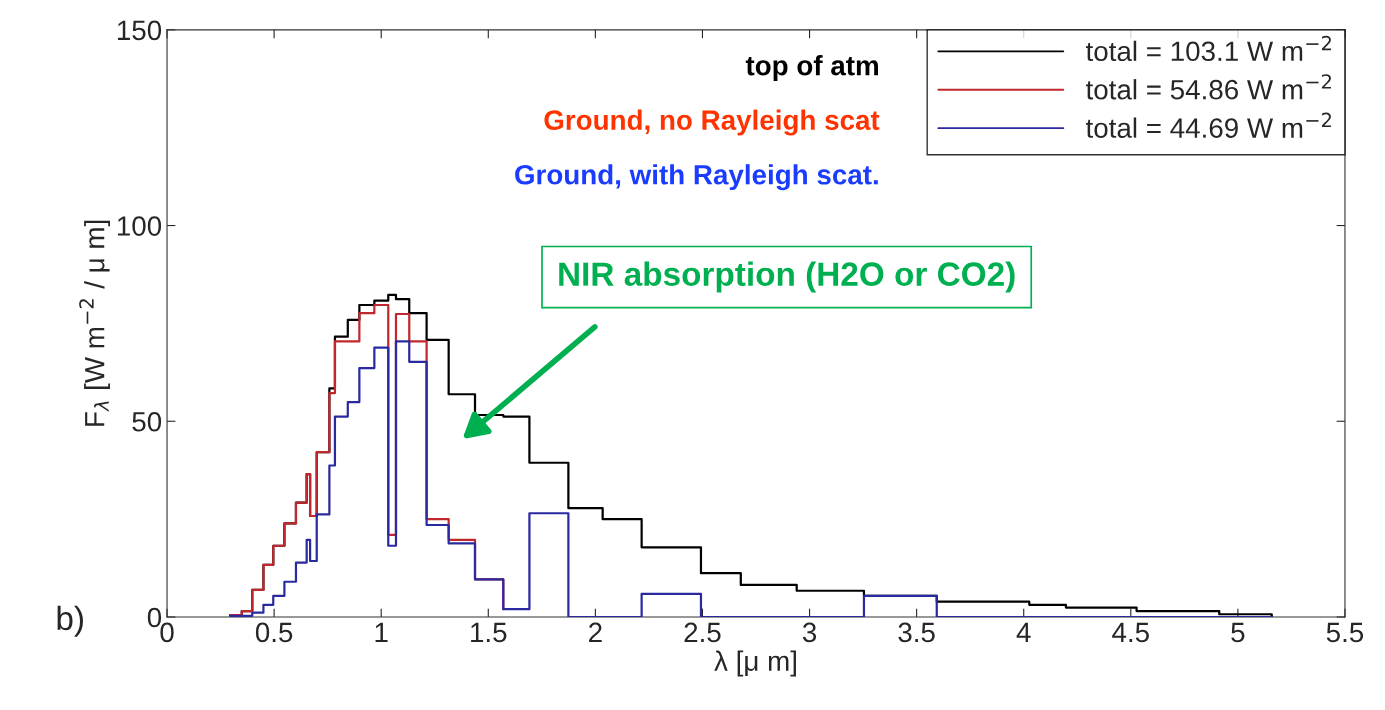 The image size is (1385, 710). Describe the element at coordinates (787, 277) in the screenshot. I see `annotation: NIR absorption (H2O or CO2)` at that location.